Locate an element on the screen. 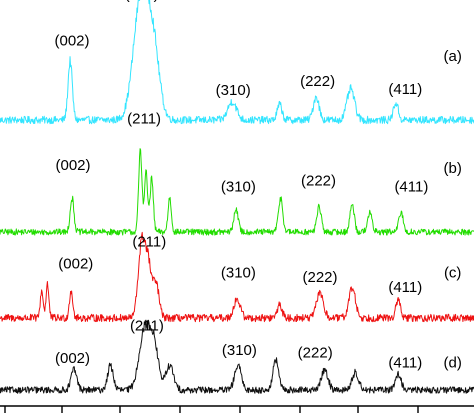  peak-label: (b) is located at coordinates (453, 168).